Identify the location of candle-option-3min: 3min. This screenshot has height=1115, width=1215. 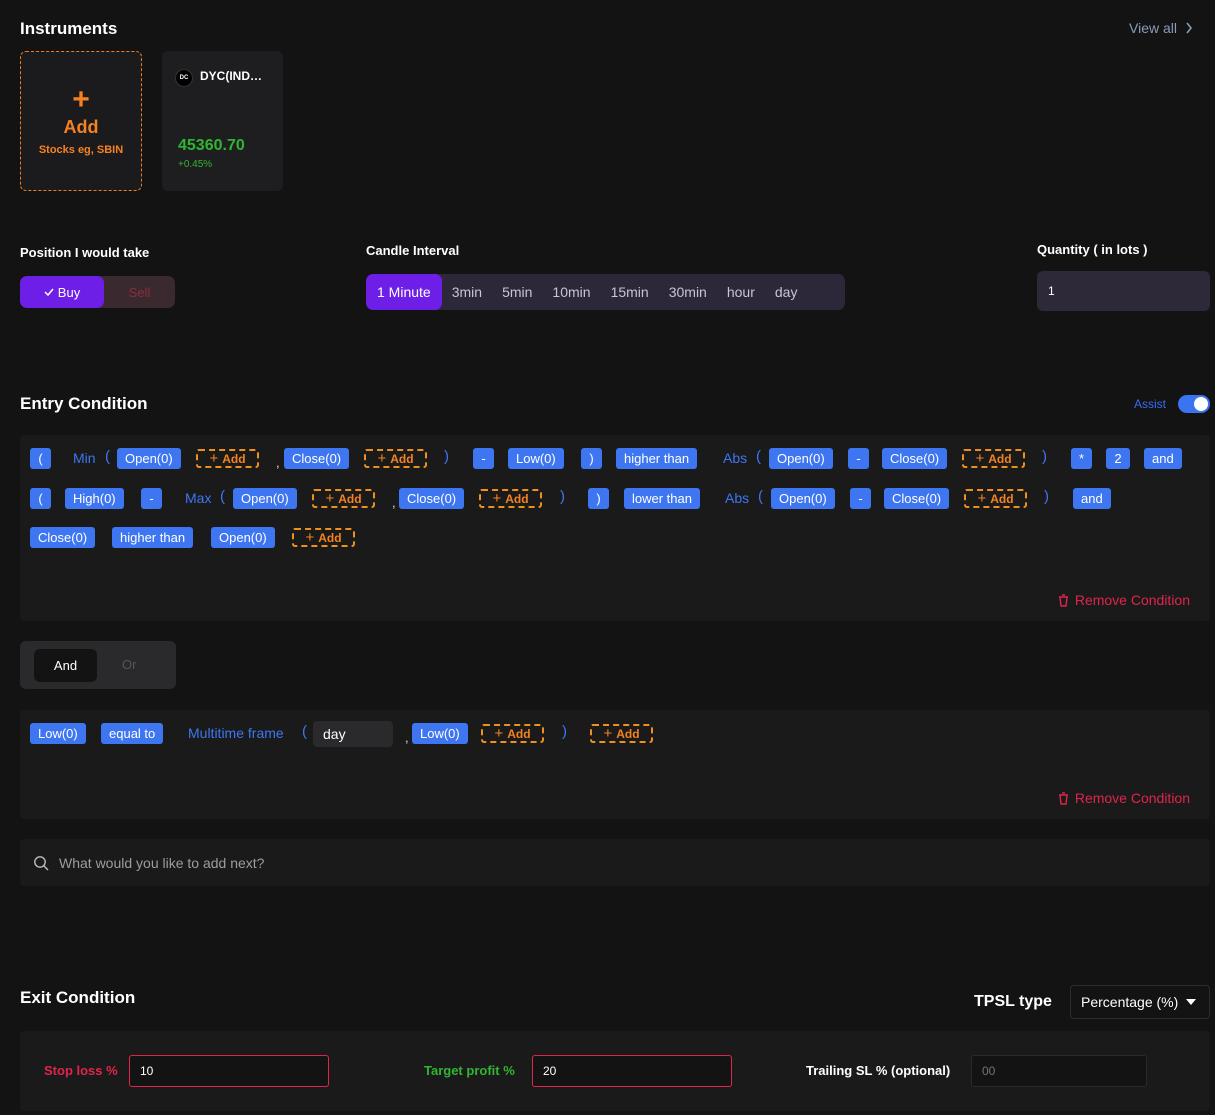
(467, 292).